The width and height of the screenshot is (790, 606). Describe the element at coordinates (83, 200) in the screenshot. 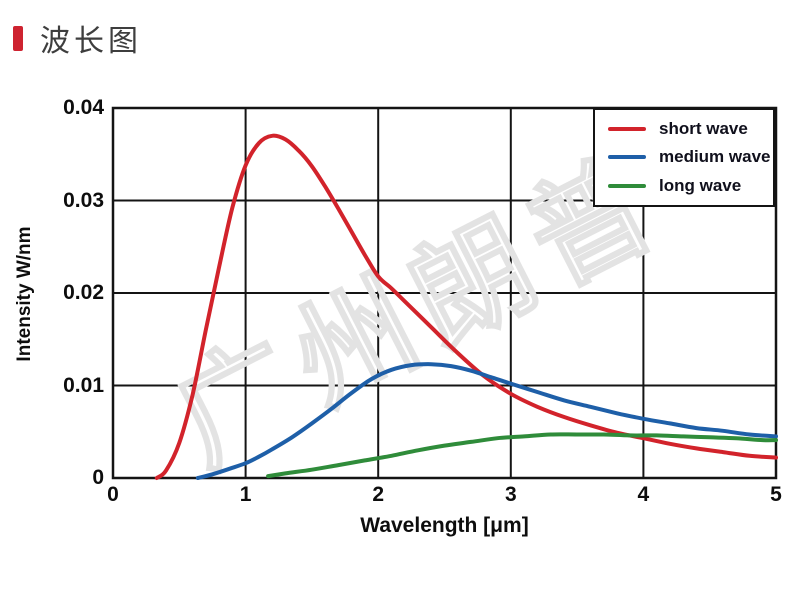

I see `y-tick-label: 0.03` at that location.